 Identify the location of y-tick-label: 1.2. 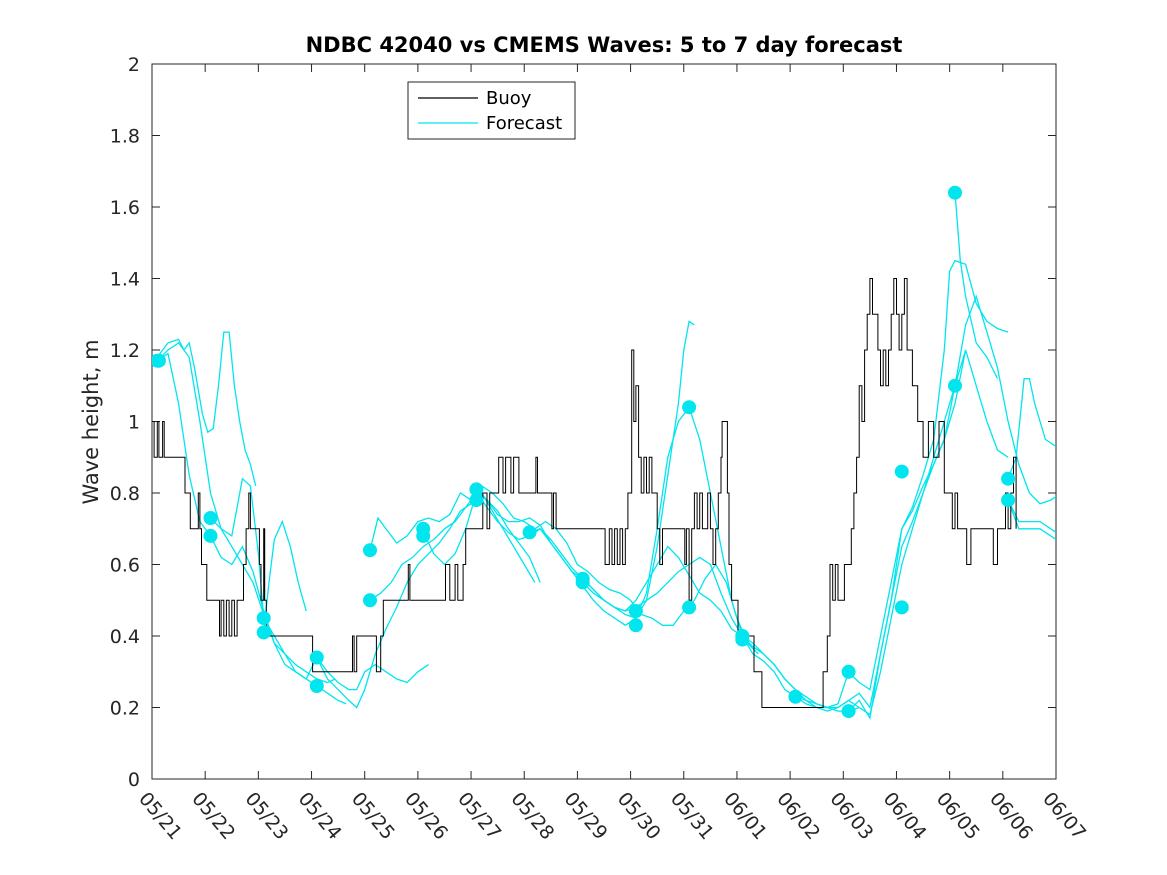
(125, 351).